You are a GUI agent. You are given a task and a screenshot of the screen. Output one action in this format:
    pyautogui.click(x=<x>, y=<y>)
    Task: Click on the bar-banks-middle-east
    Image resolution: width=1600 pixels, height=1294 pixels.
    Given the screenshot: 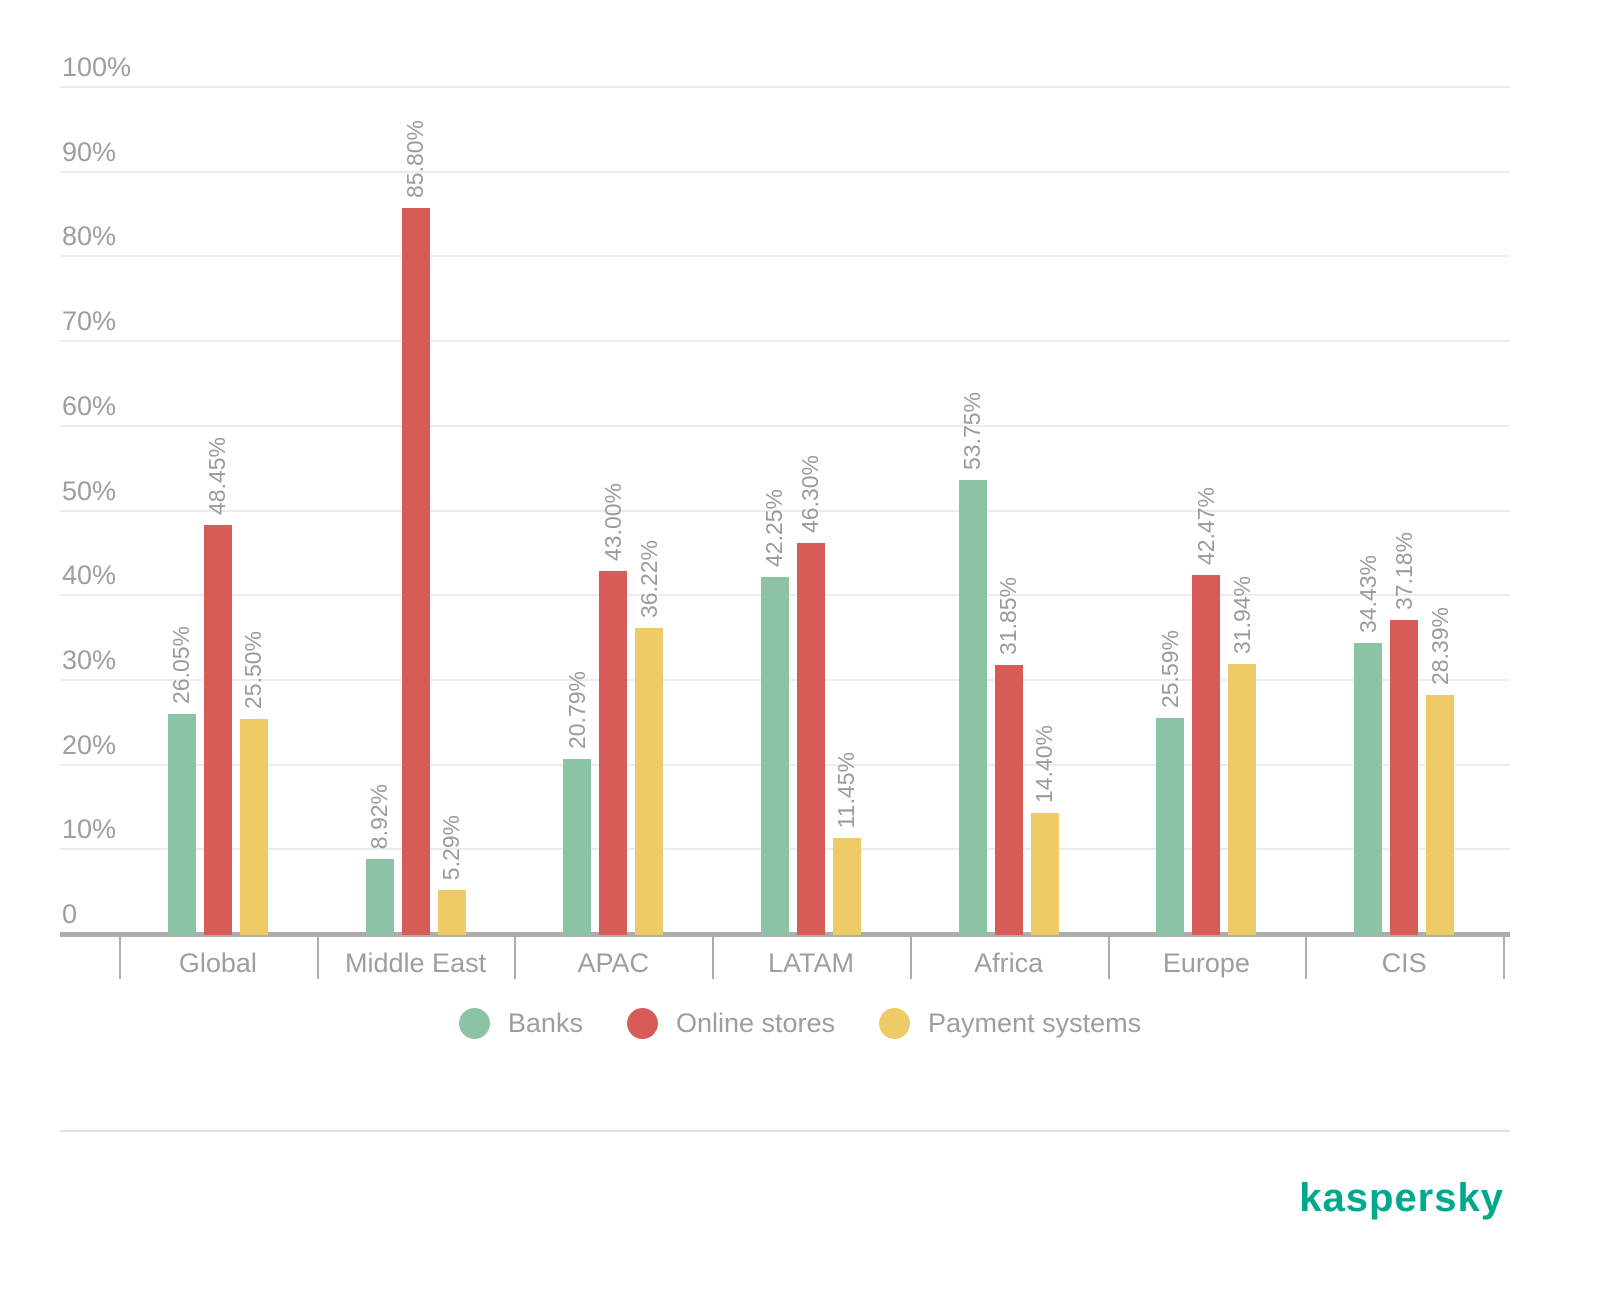 What is the action you would take?
    pyautogui.click(x=379, y=897)
    